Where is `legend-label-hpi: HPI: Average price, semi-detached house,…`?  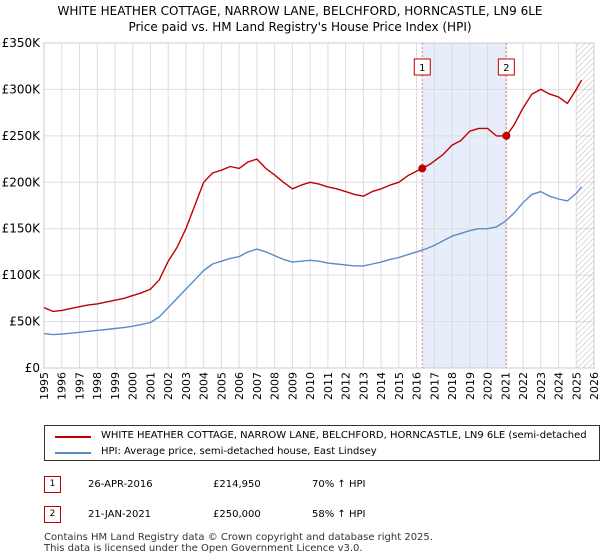
legend-label-hpi: HPI: Average price, semi-detached house,… is located at coordinates (239, 451).